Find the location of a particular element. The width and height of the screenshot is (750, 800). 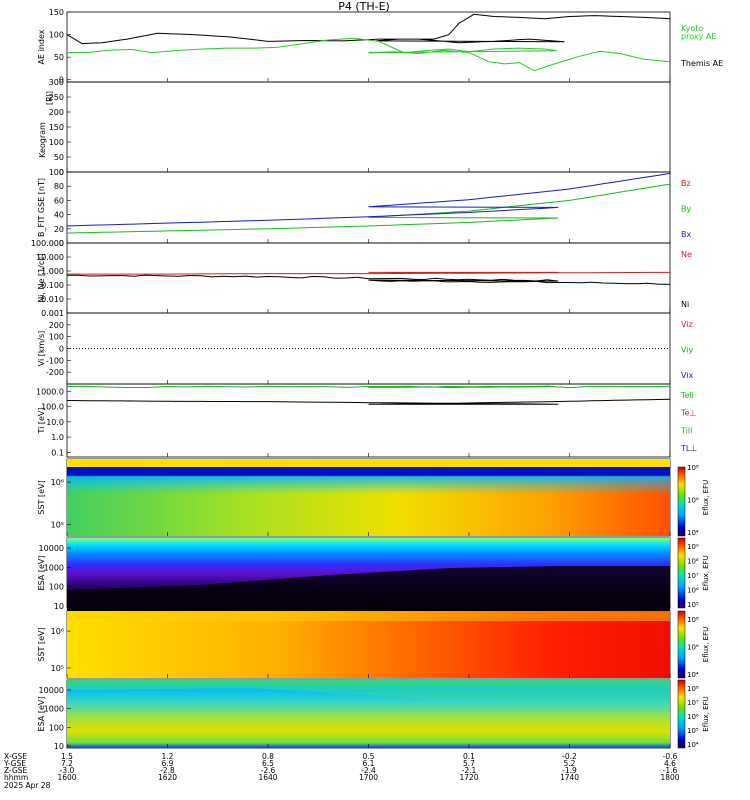

keogram-ytick: 250 is located at coordinates (56, 97).